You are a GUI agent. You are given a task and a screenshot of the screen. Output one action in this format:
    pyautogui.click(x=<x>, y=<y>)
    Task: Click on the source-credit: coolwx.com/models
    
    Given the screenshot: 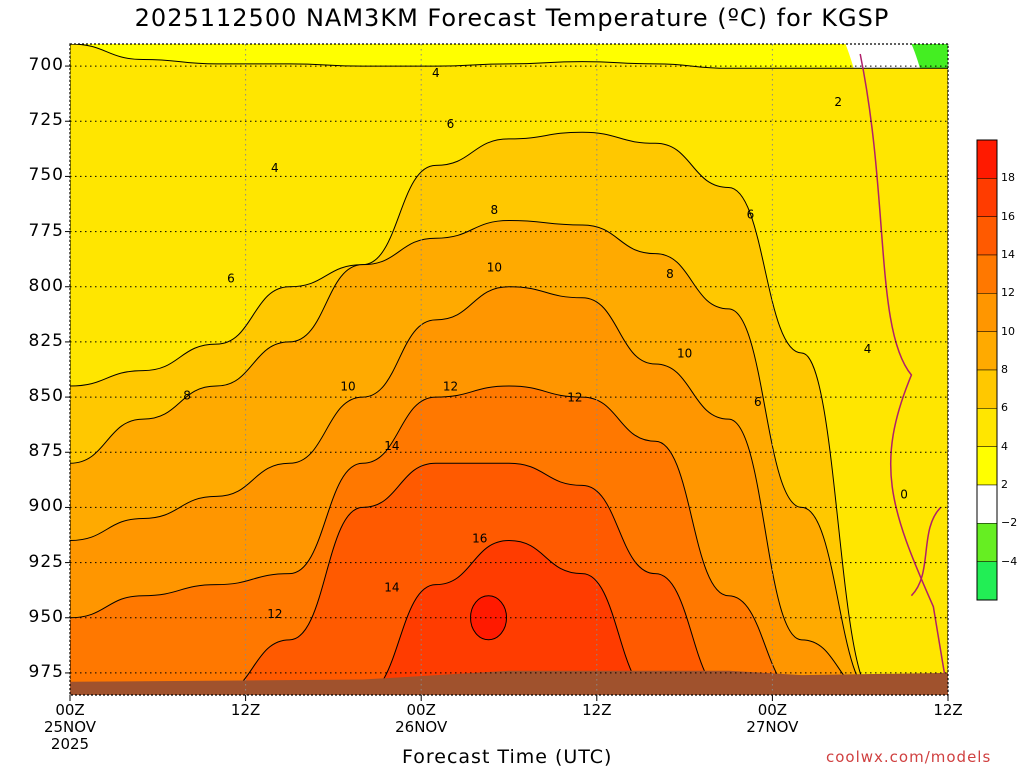 What is the action you would take?
    pyautogui.click(x=909, y=757)
    